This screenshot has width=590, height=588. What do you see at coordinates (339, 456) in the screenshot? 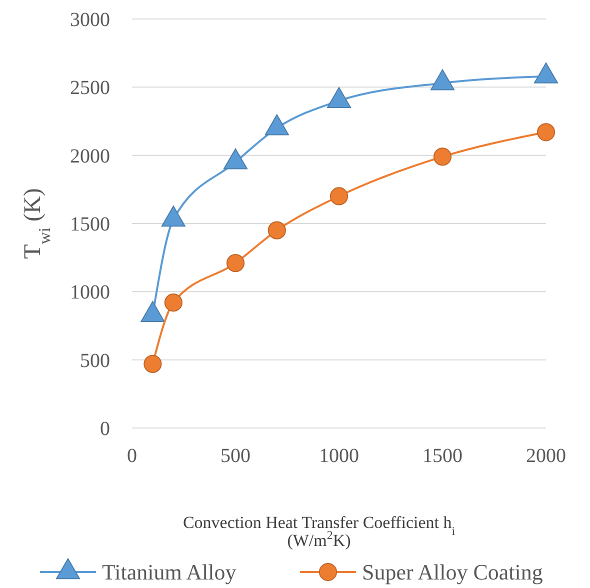
I see `x-tick-label: 1000` at bounding box center [339, 456].